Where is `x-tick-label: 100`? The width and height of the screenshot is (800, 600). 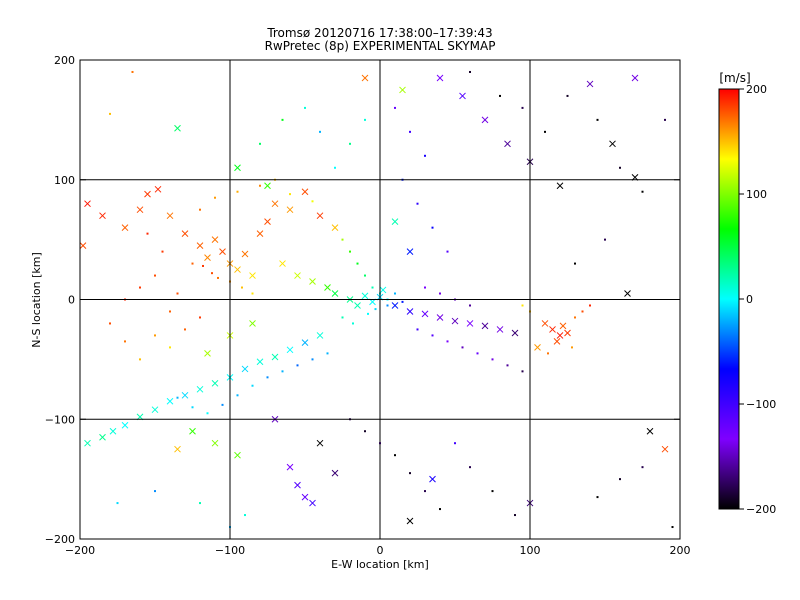
x-tick-label: 100 is located at coordinates (530, 550).